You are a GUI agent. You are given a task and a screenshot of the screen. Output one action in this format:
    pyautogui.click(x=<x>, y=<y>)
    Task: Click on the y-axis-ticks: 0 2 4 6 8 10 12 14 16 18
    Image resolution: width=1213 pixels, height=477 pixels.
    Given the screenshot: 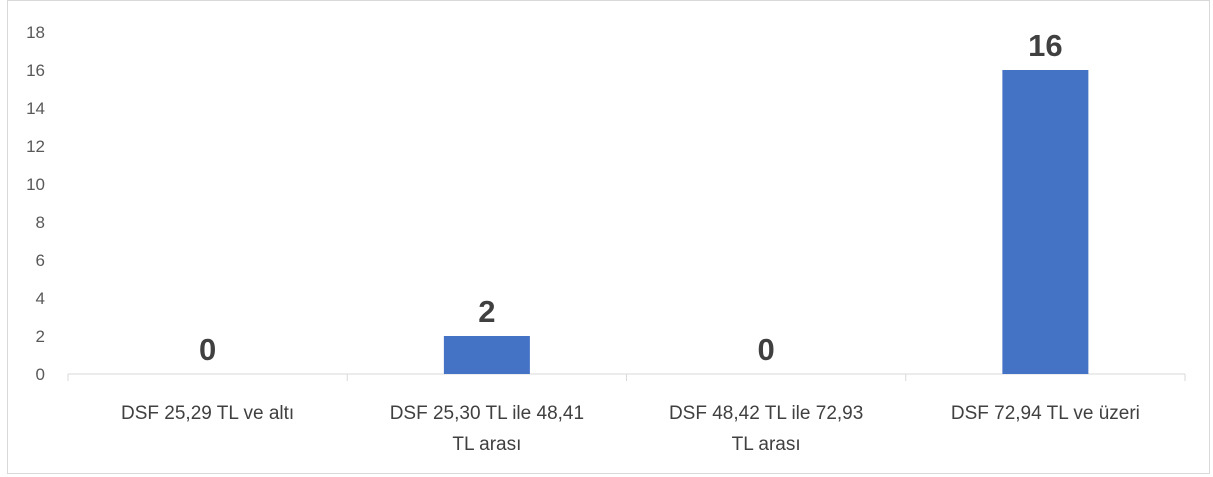 What is the action you would take?
    pyautogui.click(x=35, y=203)
    